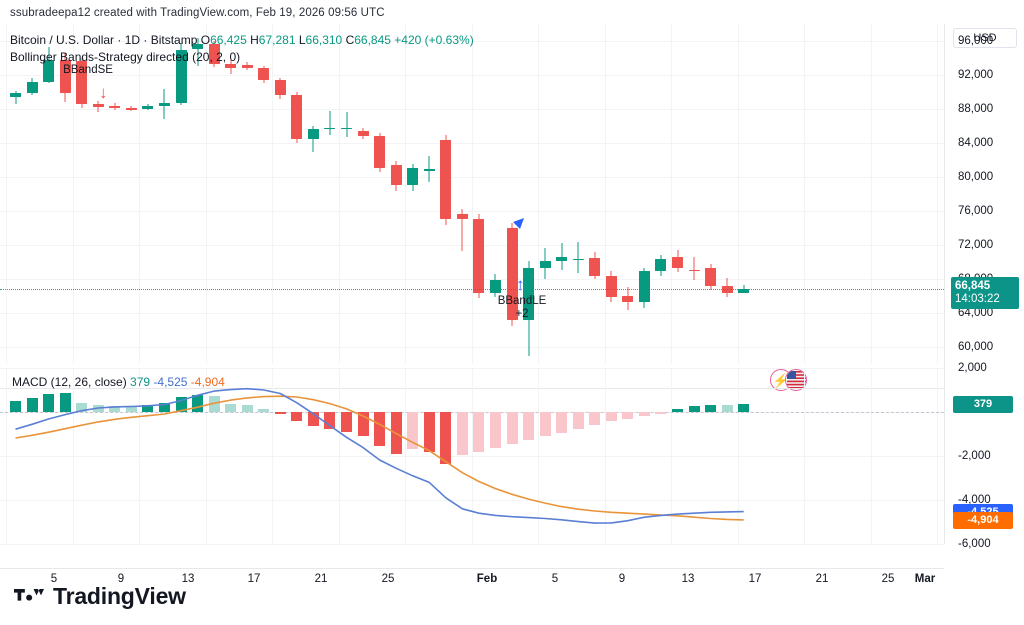  I want to click on price-tick-label: 84,000, so click(976, 143).